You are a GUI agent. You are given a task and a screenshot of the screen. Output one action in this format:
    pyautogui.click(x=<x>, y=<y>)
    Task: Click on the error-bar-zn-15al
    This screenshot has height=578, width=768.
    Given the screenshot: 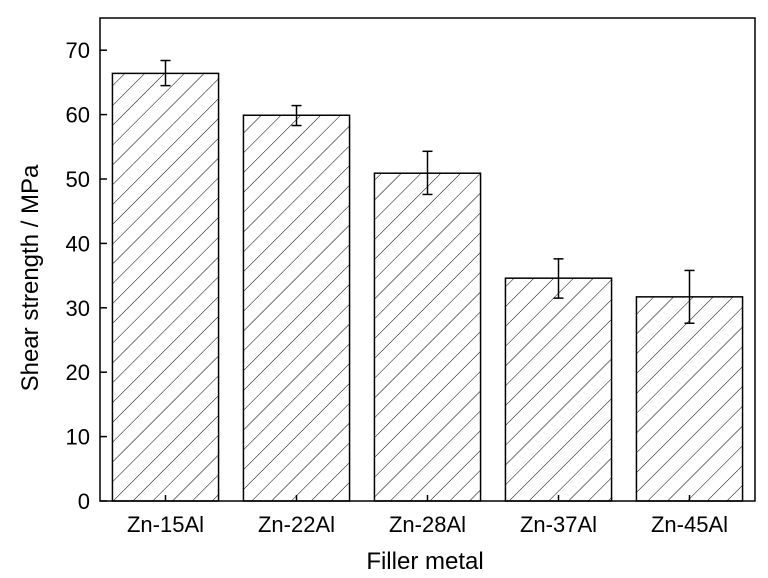 What is the action you would take?
    pyautogui.click(x=165, y=73)
    